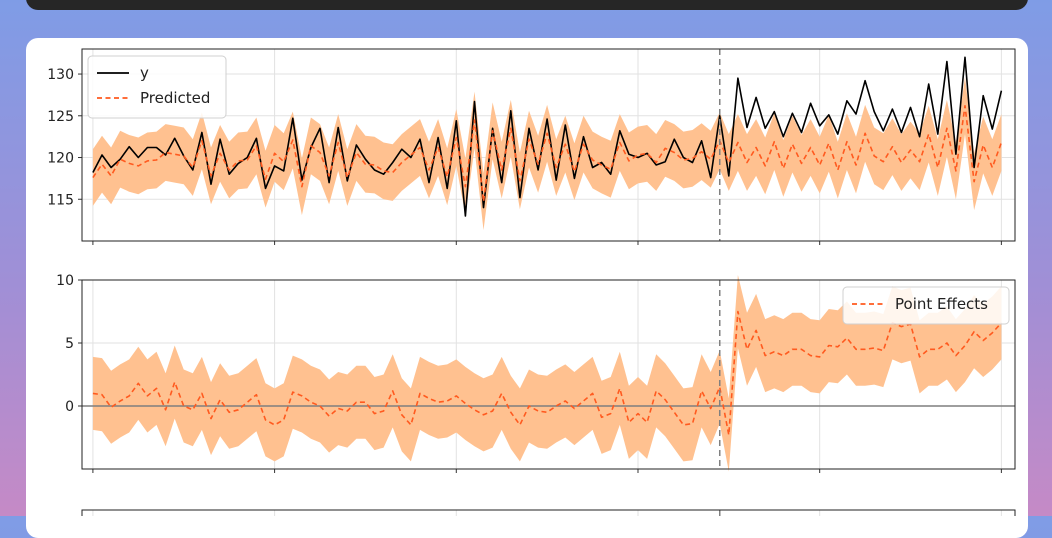  I want to click on y-tick-label: 125, so click(60, 117).